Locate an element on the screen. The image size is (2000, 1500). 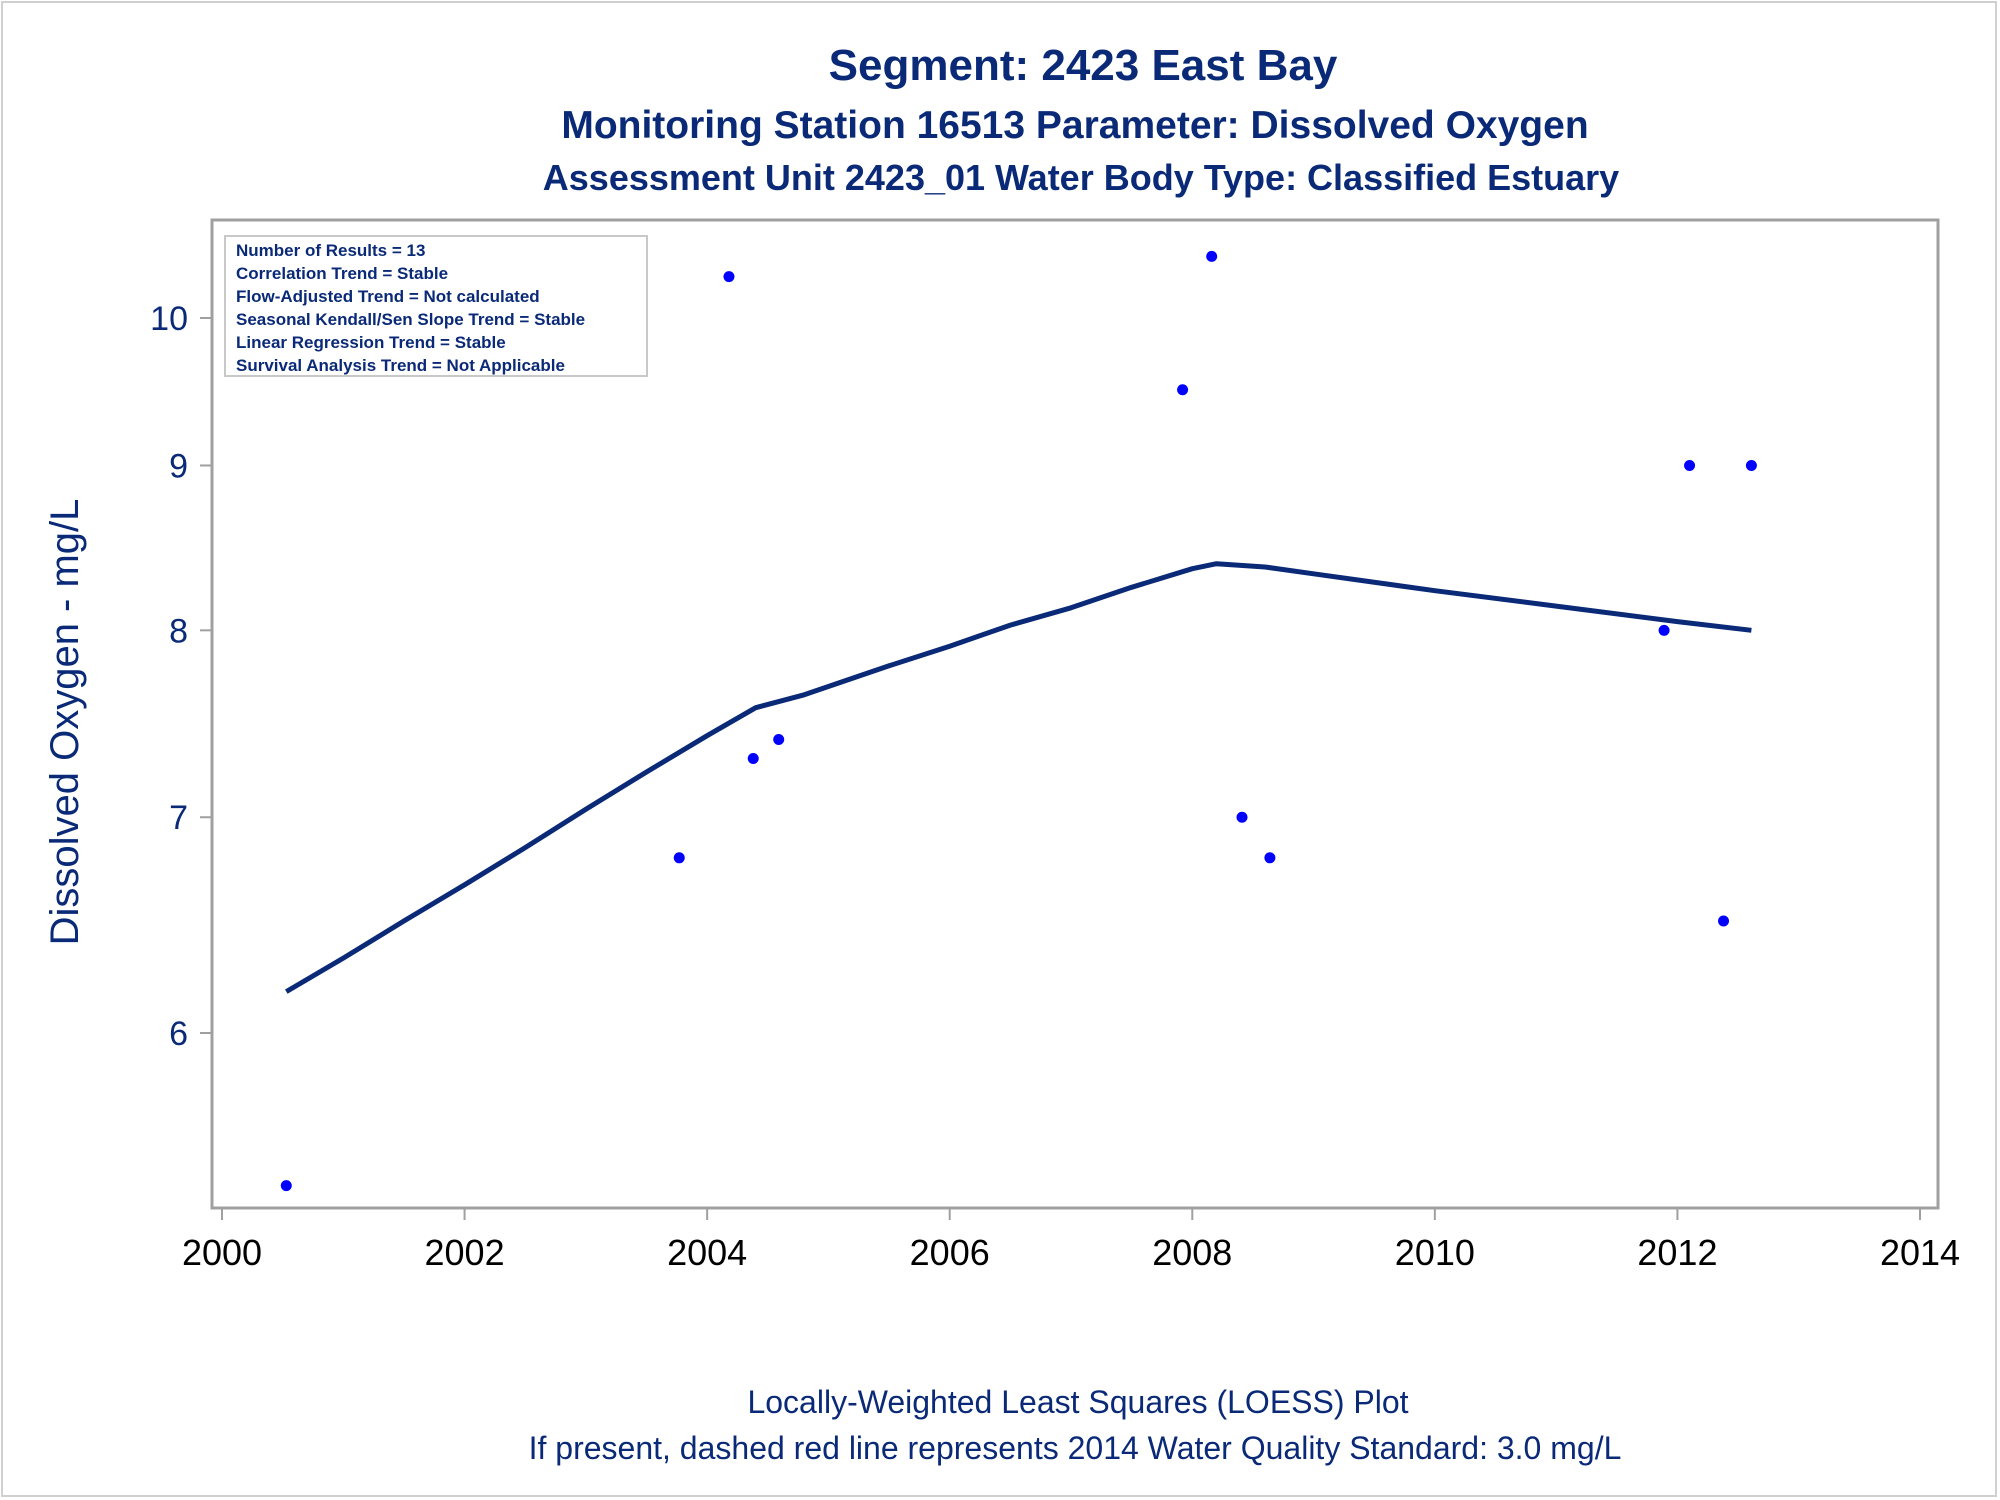
y-tick-label: 6 is located at coordinates (178, 1034).